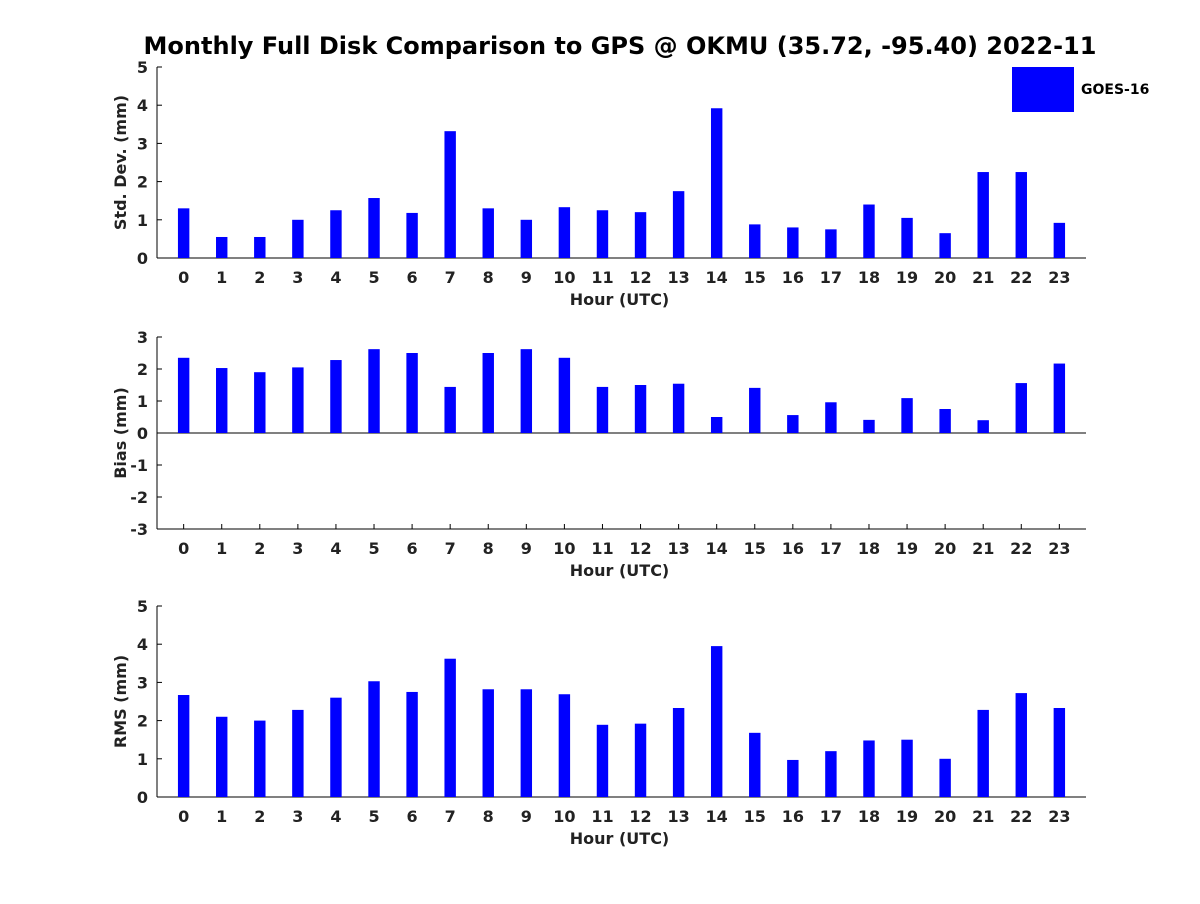 The width and height of the screenshot is (1200, 904). I want to click on bias-x-tick-label: 18, so click(869, 548).